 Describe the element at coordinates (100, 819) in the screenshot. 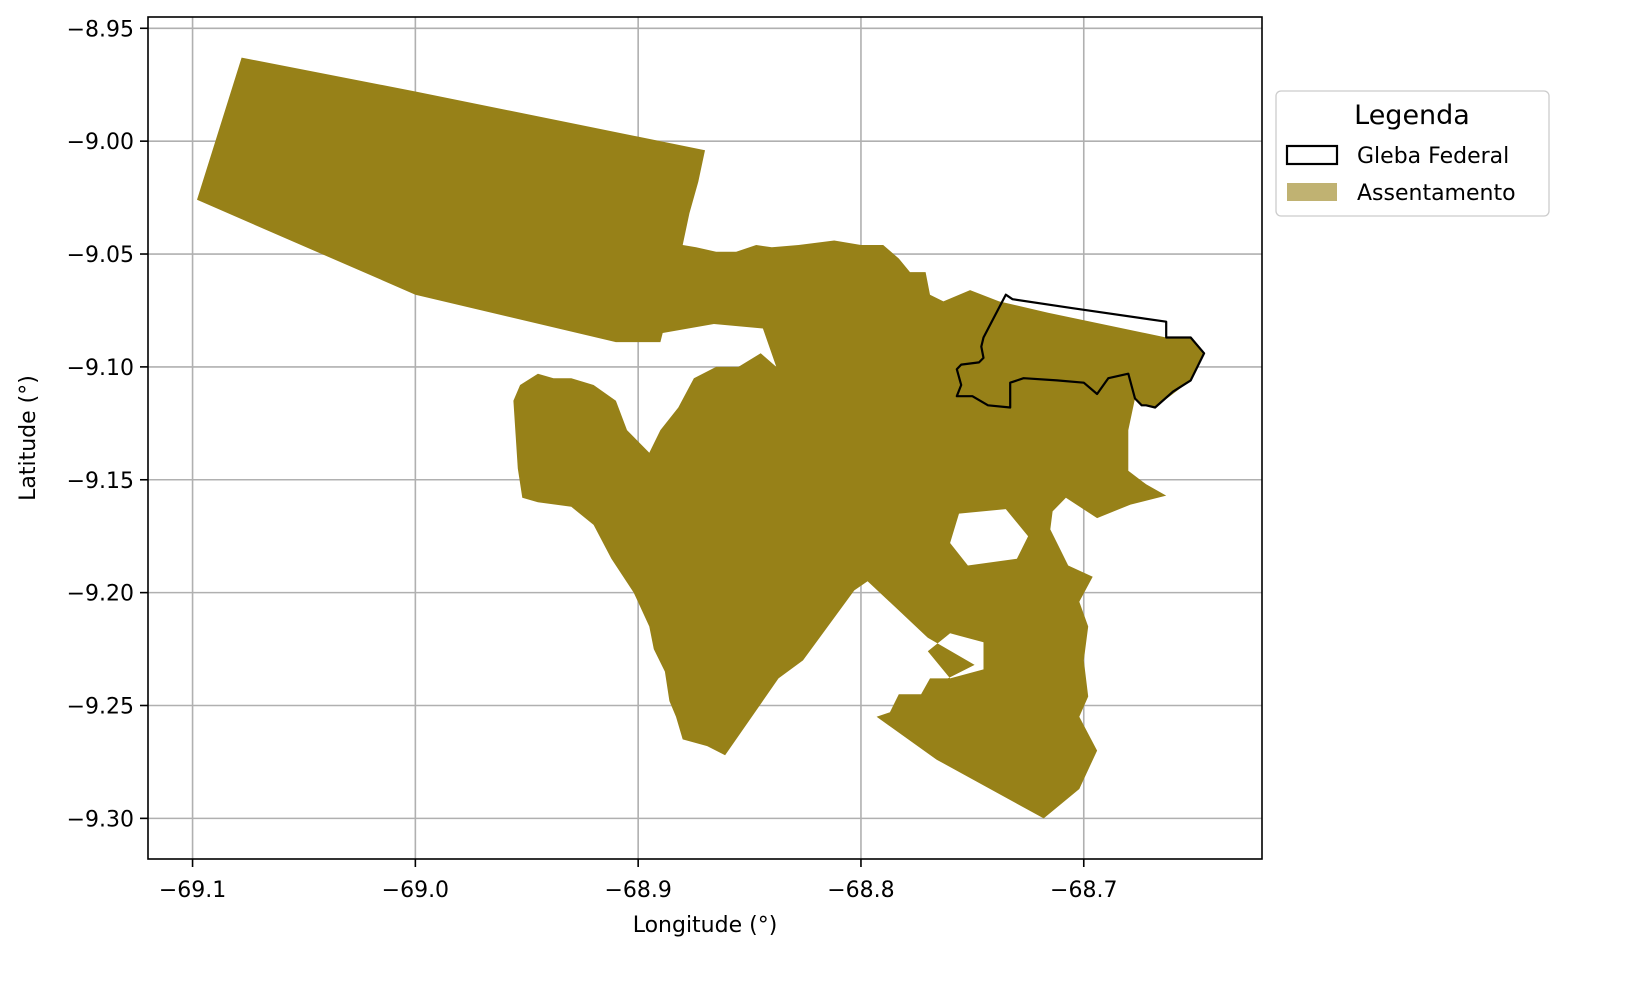

I see `y-tick-label: −9.30` at that location.